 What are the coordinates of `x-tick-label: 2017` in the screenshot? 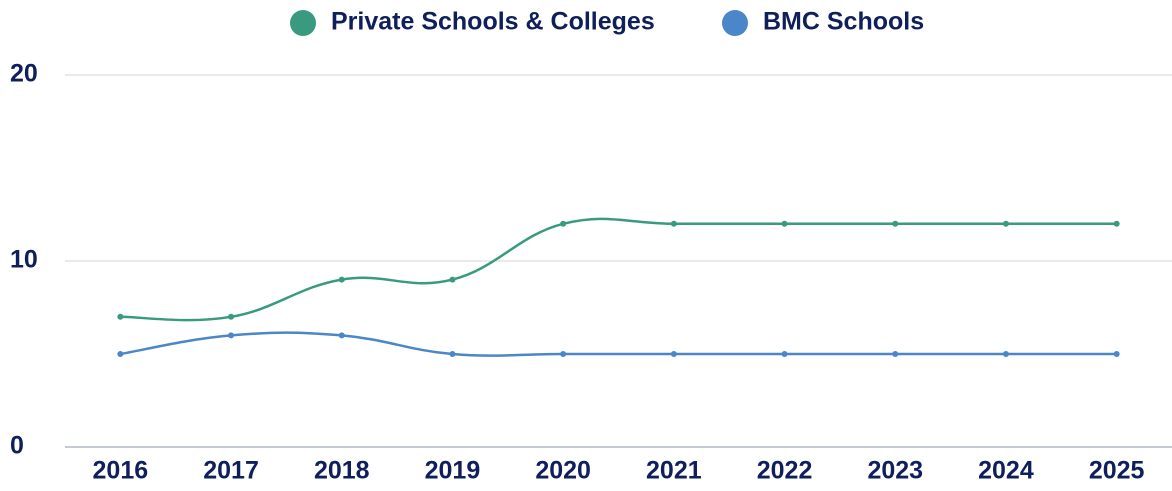 It's located at (231, 471).